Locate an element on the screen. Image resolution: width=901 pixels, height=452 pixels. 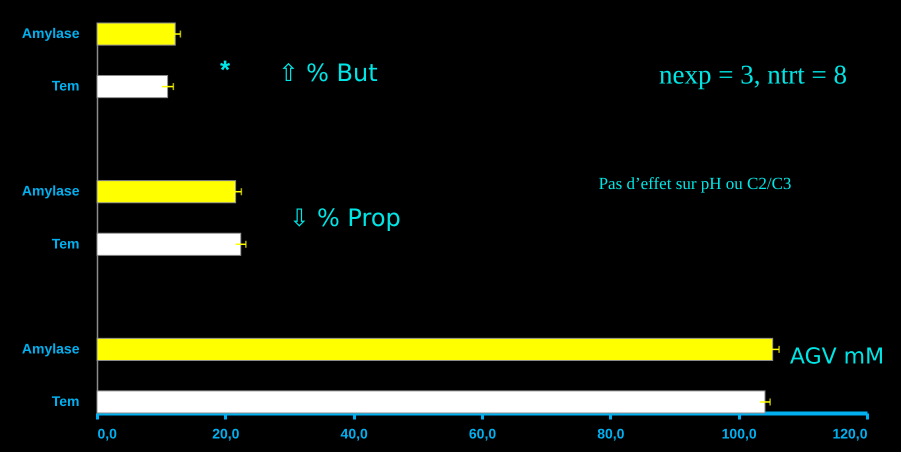
x-tick-label: 20,0 is located at coordinates (226, 434).